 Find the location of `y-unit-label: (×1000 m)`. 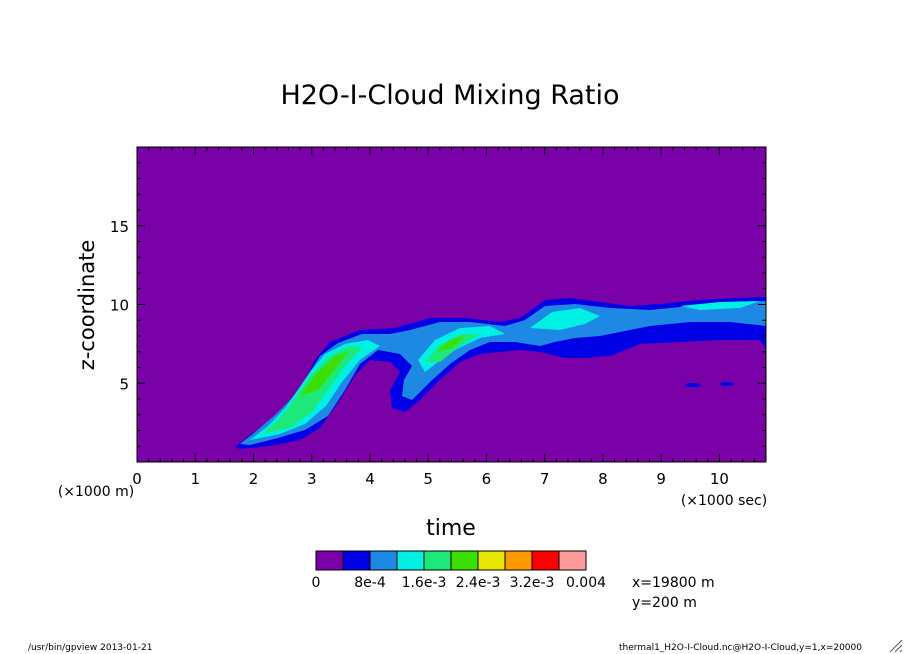

y-unit-label: (×1000 m) is located at coordinates (96, 492).